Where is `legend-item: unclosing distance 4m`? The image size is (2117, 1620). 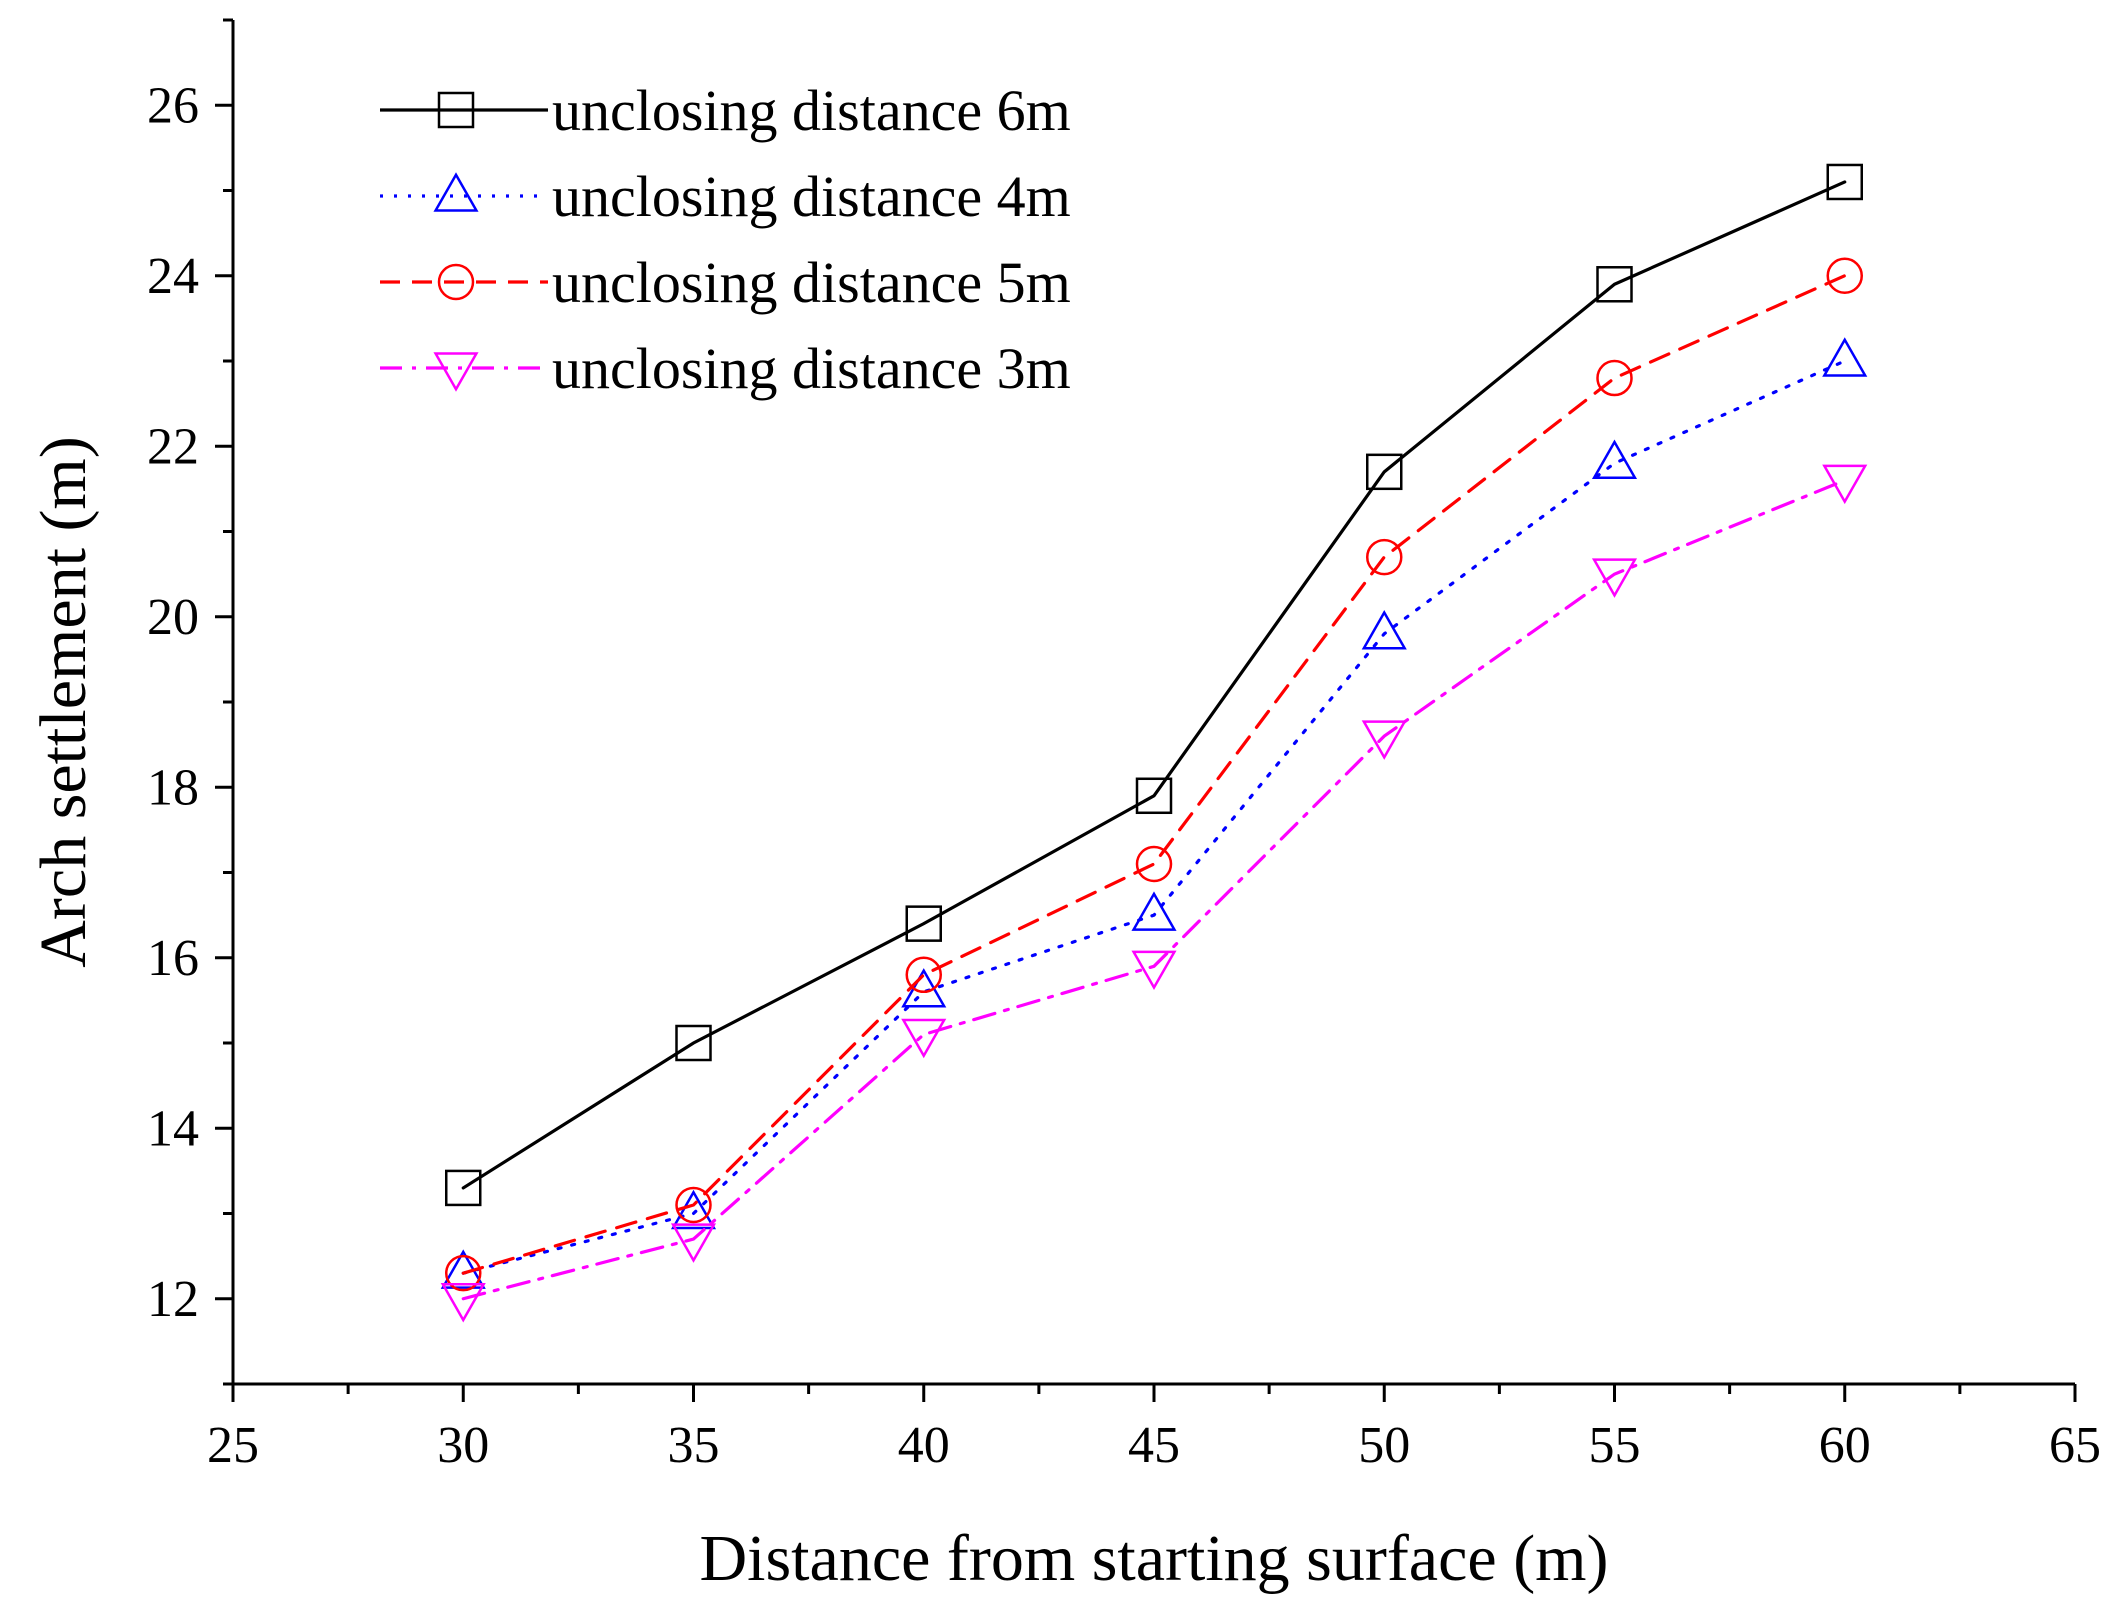 legend-item: unclosing distance 4m is located at coordinates (725, 196).